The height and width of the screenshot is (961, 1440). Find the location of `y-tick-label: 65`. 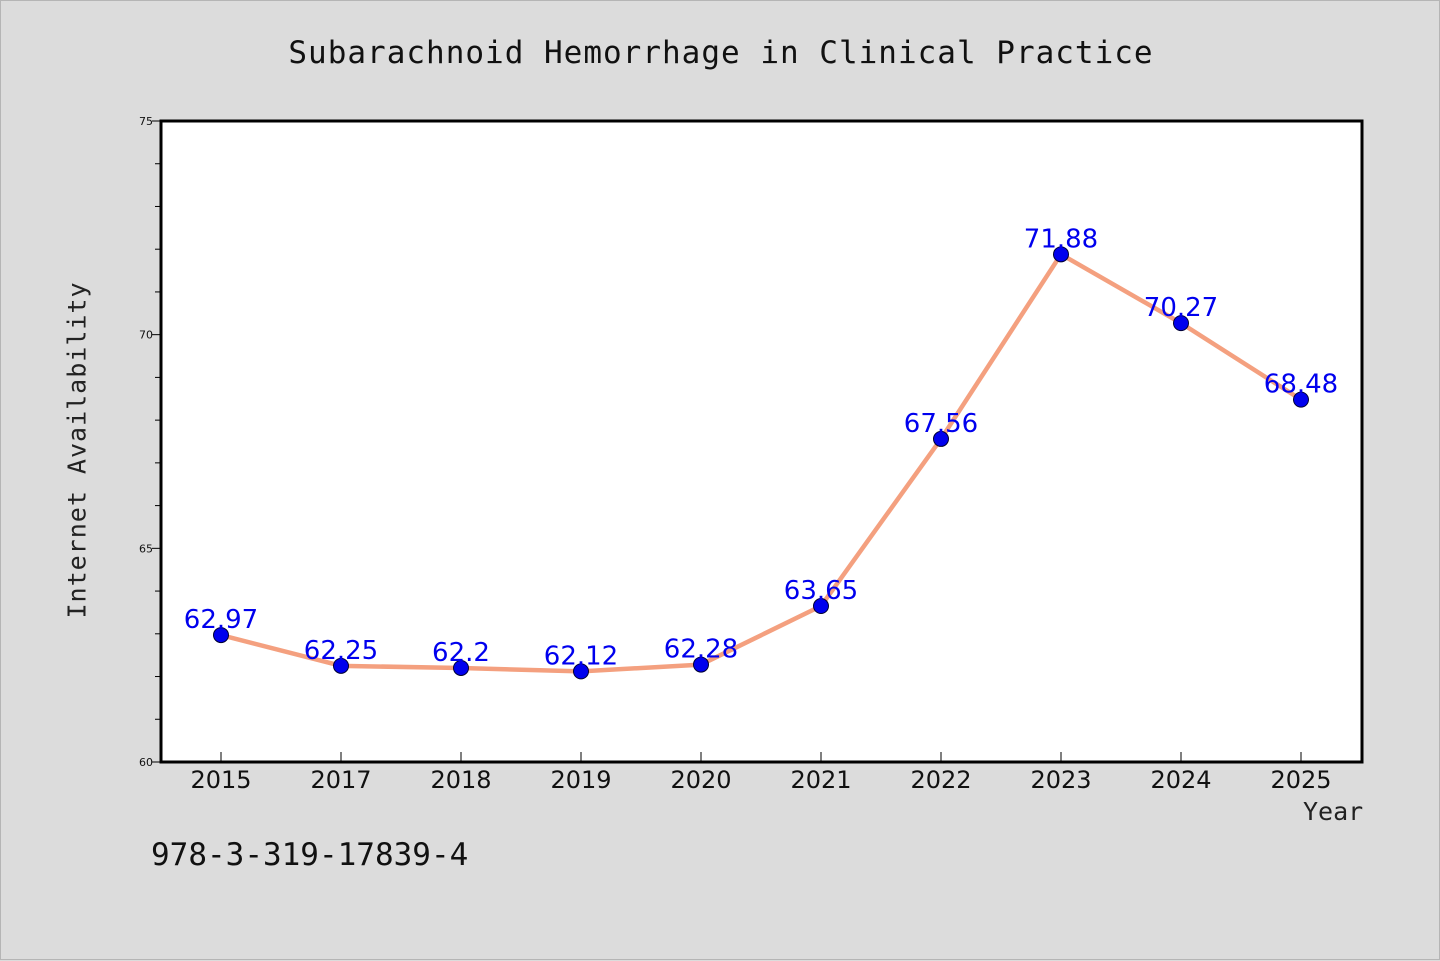

y-tick-label: 65 is located at coordinates (146, 548).